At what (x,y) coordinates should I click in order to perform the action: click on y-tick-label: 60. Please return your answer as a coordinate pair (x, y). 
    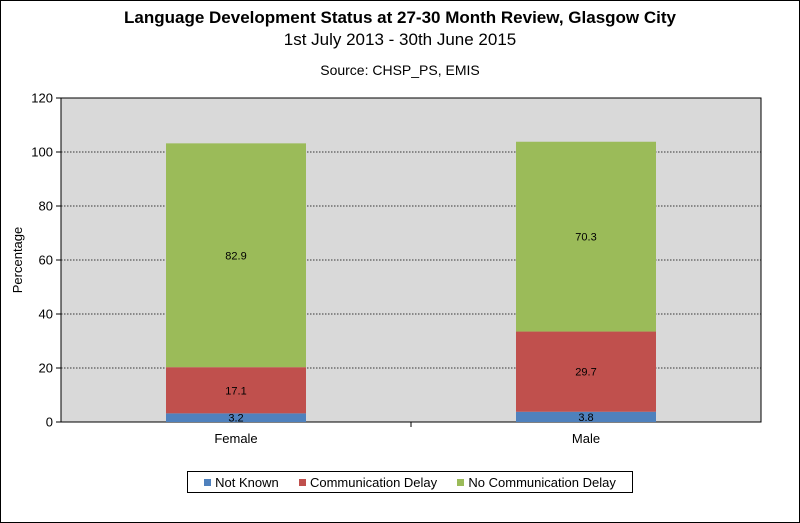
    Looking at the image, I should click on (46, 260).